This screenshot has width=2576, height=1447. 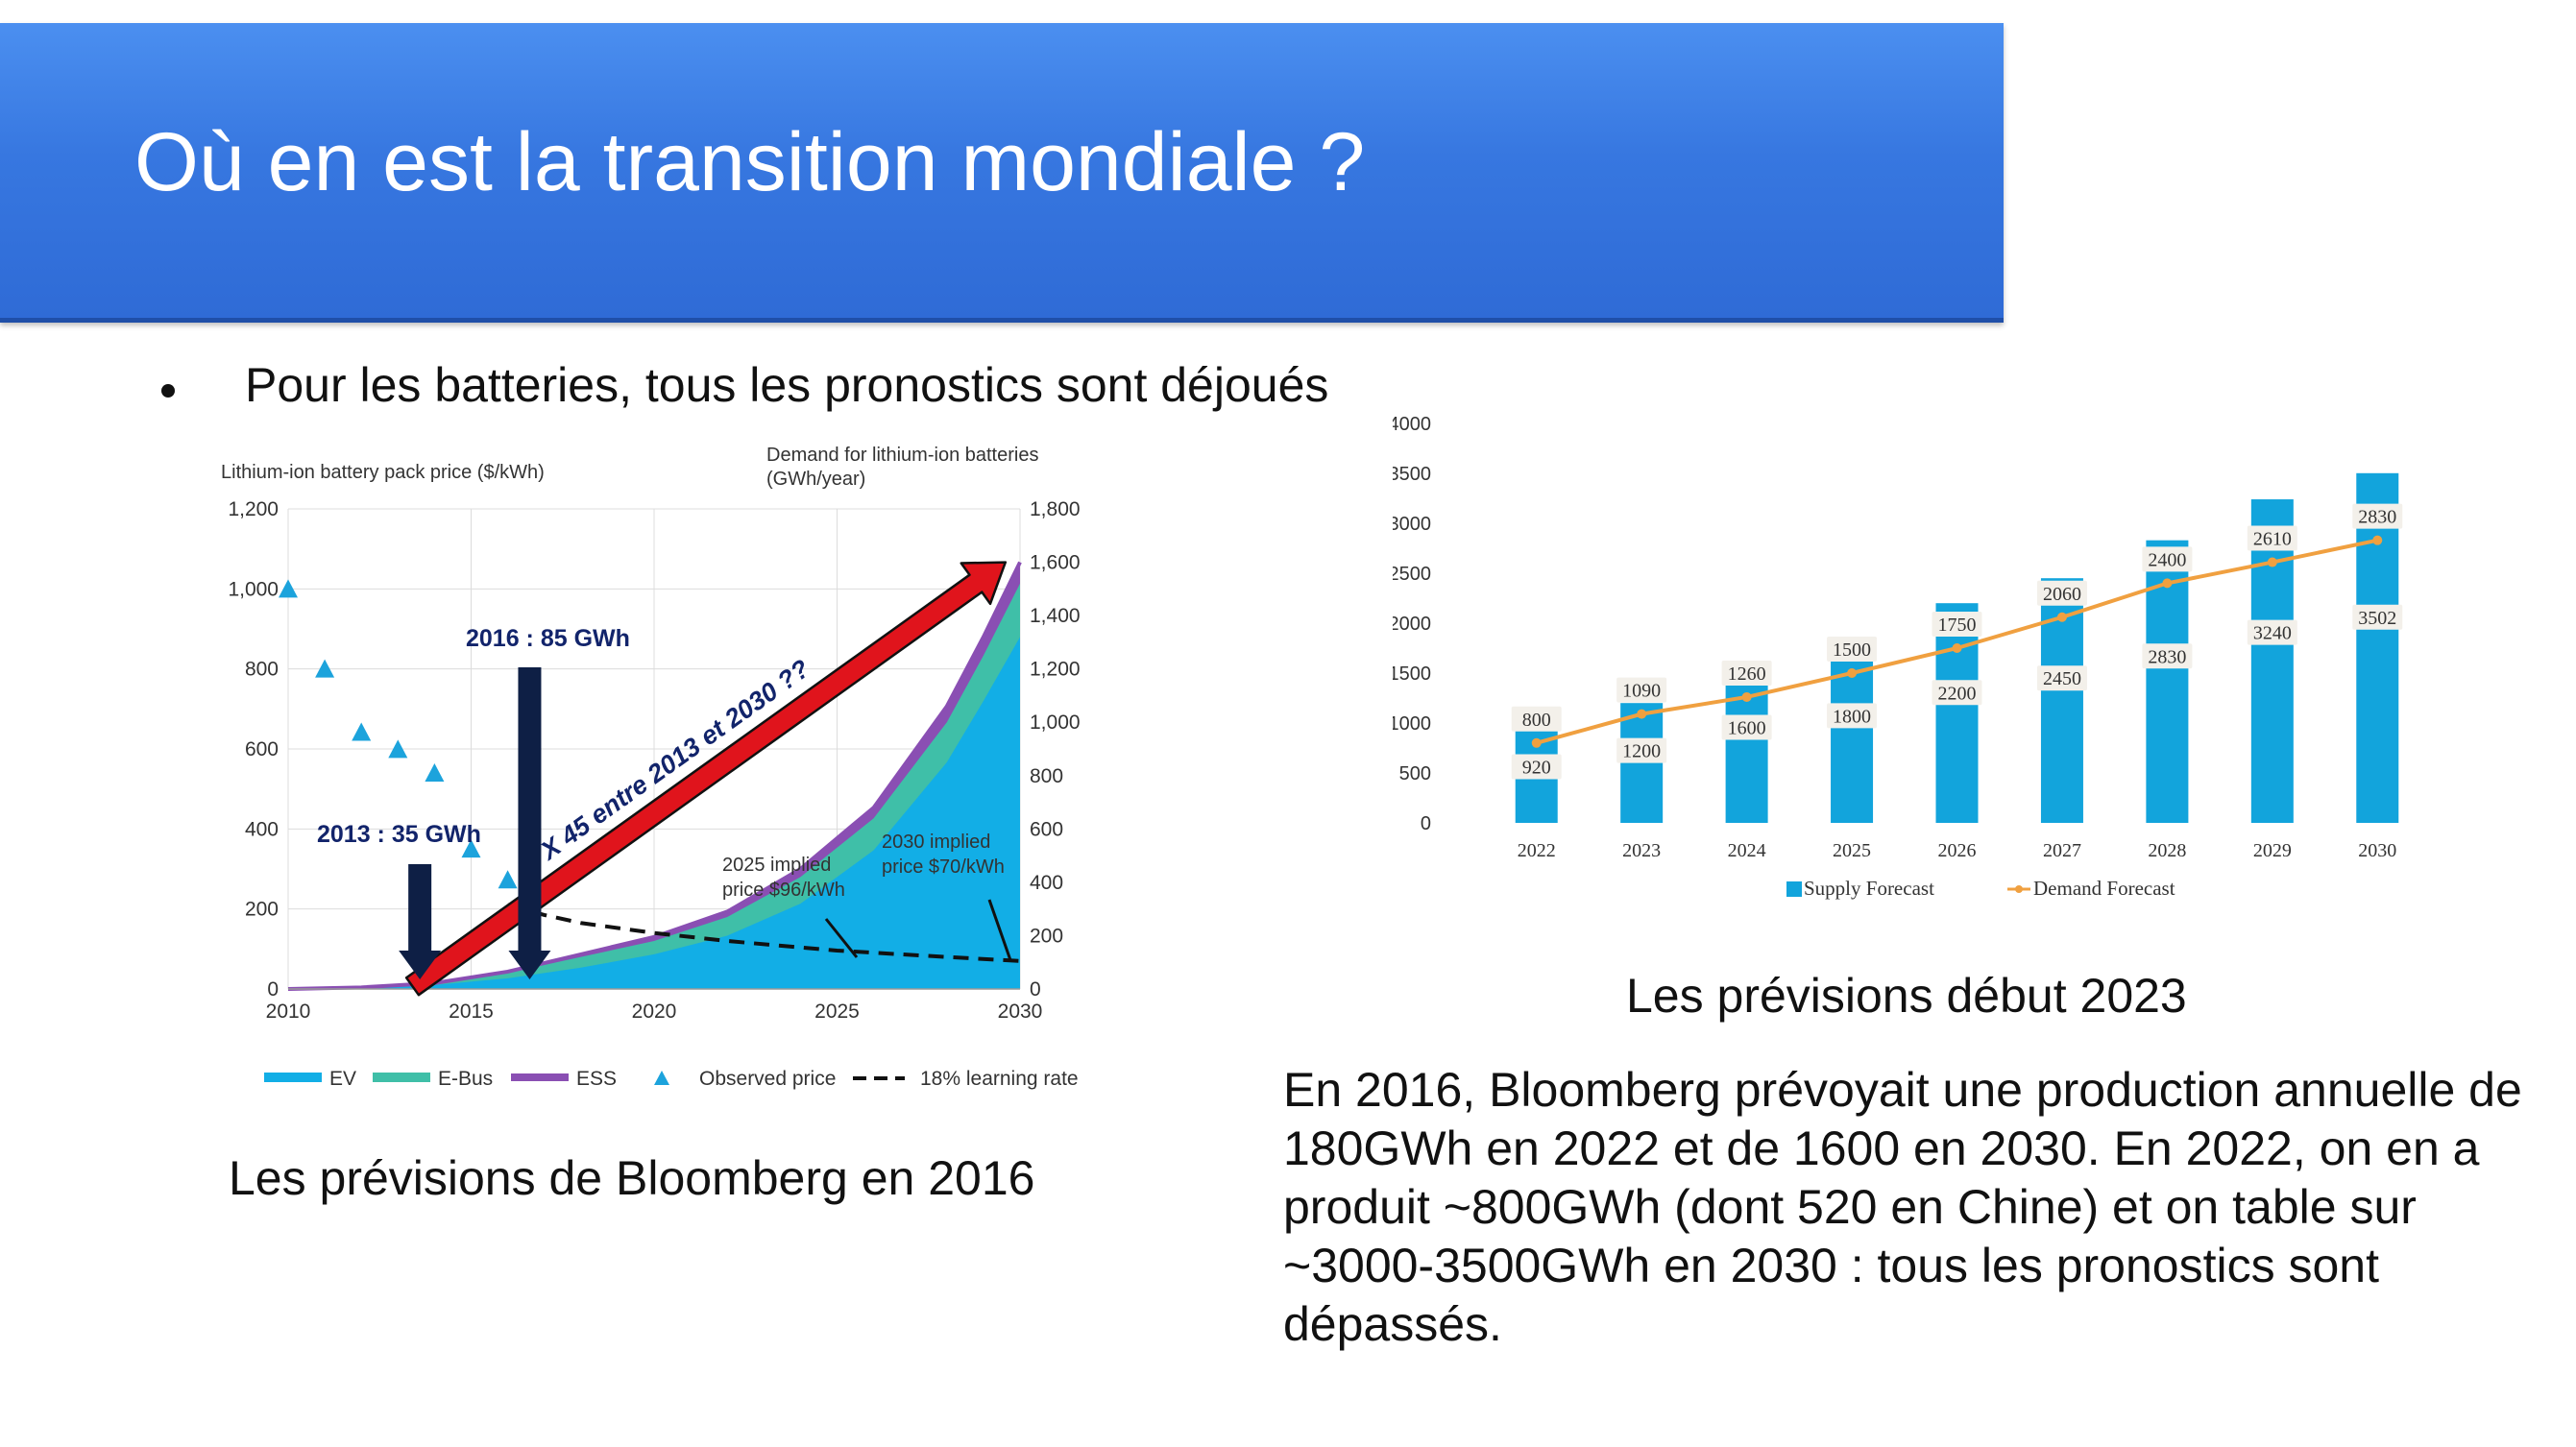 I want to click on forecast-supply-label: 2830, so click(x=2167, y=656).